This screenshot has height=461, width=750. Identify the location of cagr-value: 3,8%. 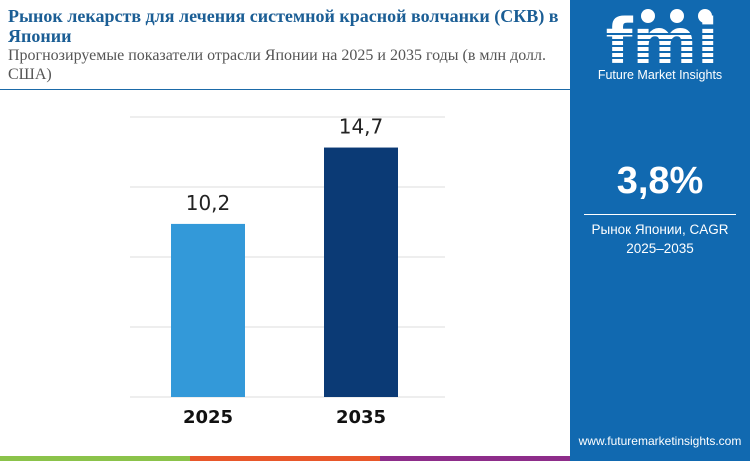
(660, 181).